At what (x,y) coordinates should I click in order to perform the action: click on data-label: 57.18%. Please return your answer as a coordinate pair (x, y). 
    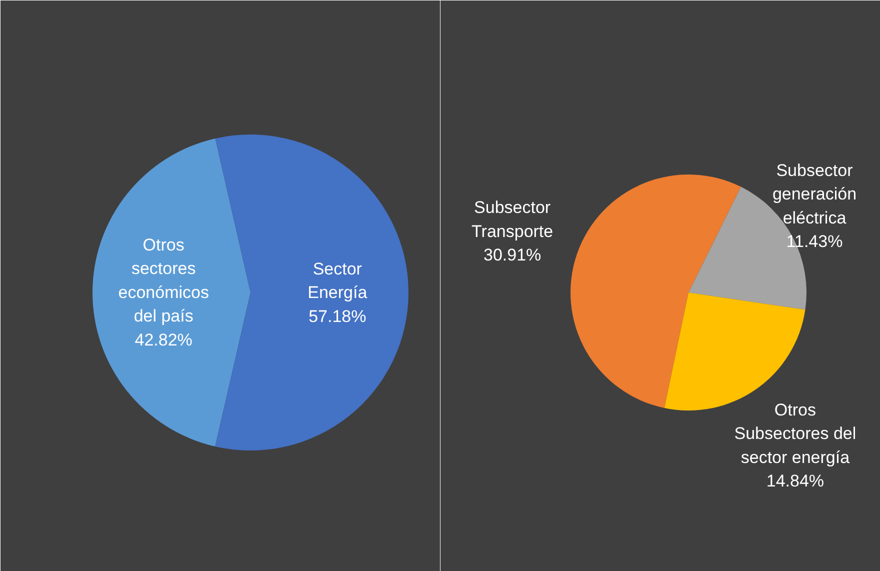
    Looking at the image, I should click on (337, 316).